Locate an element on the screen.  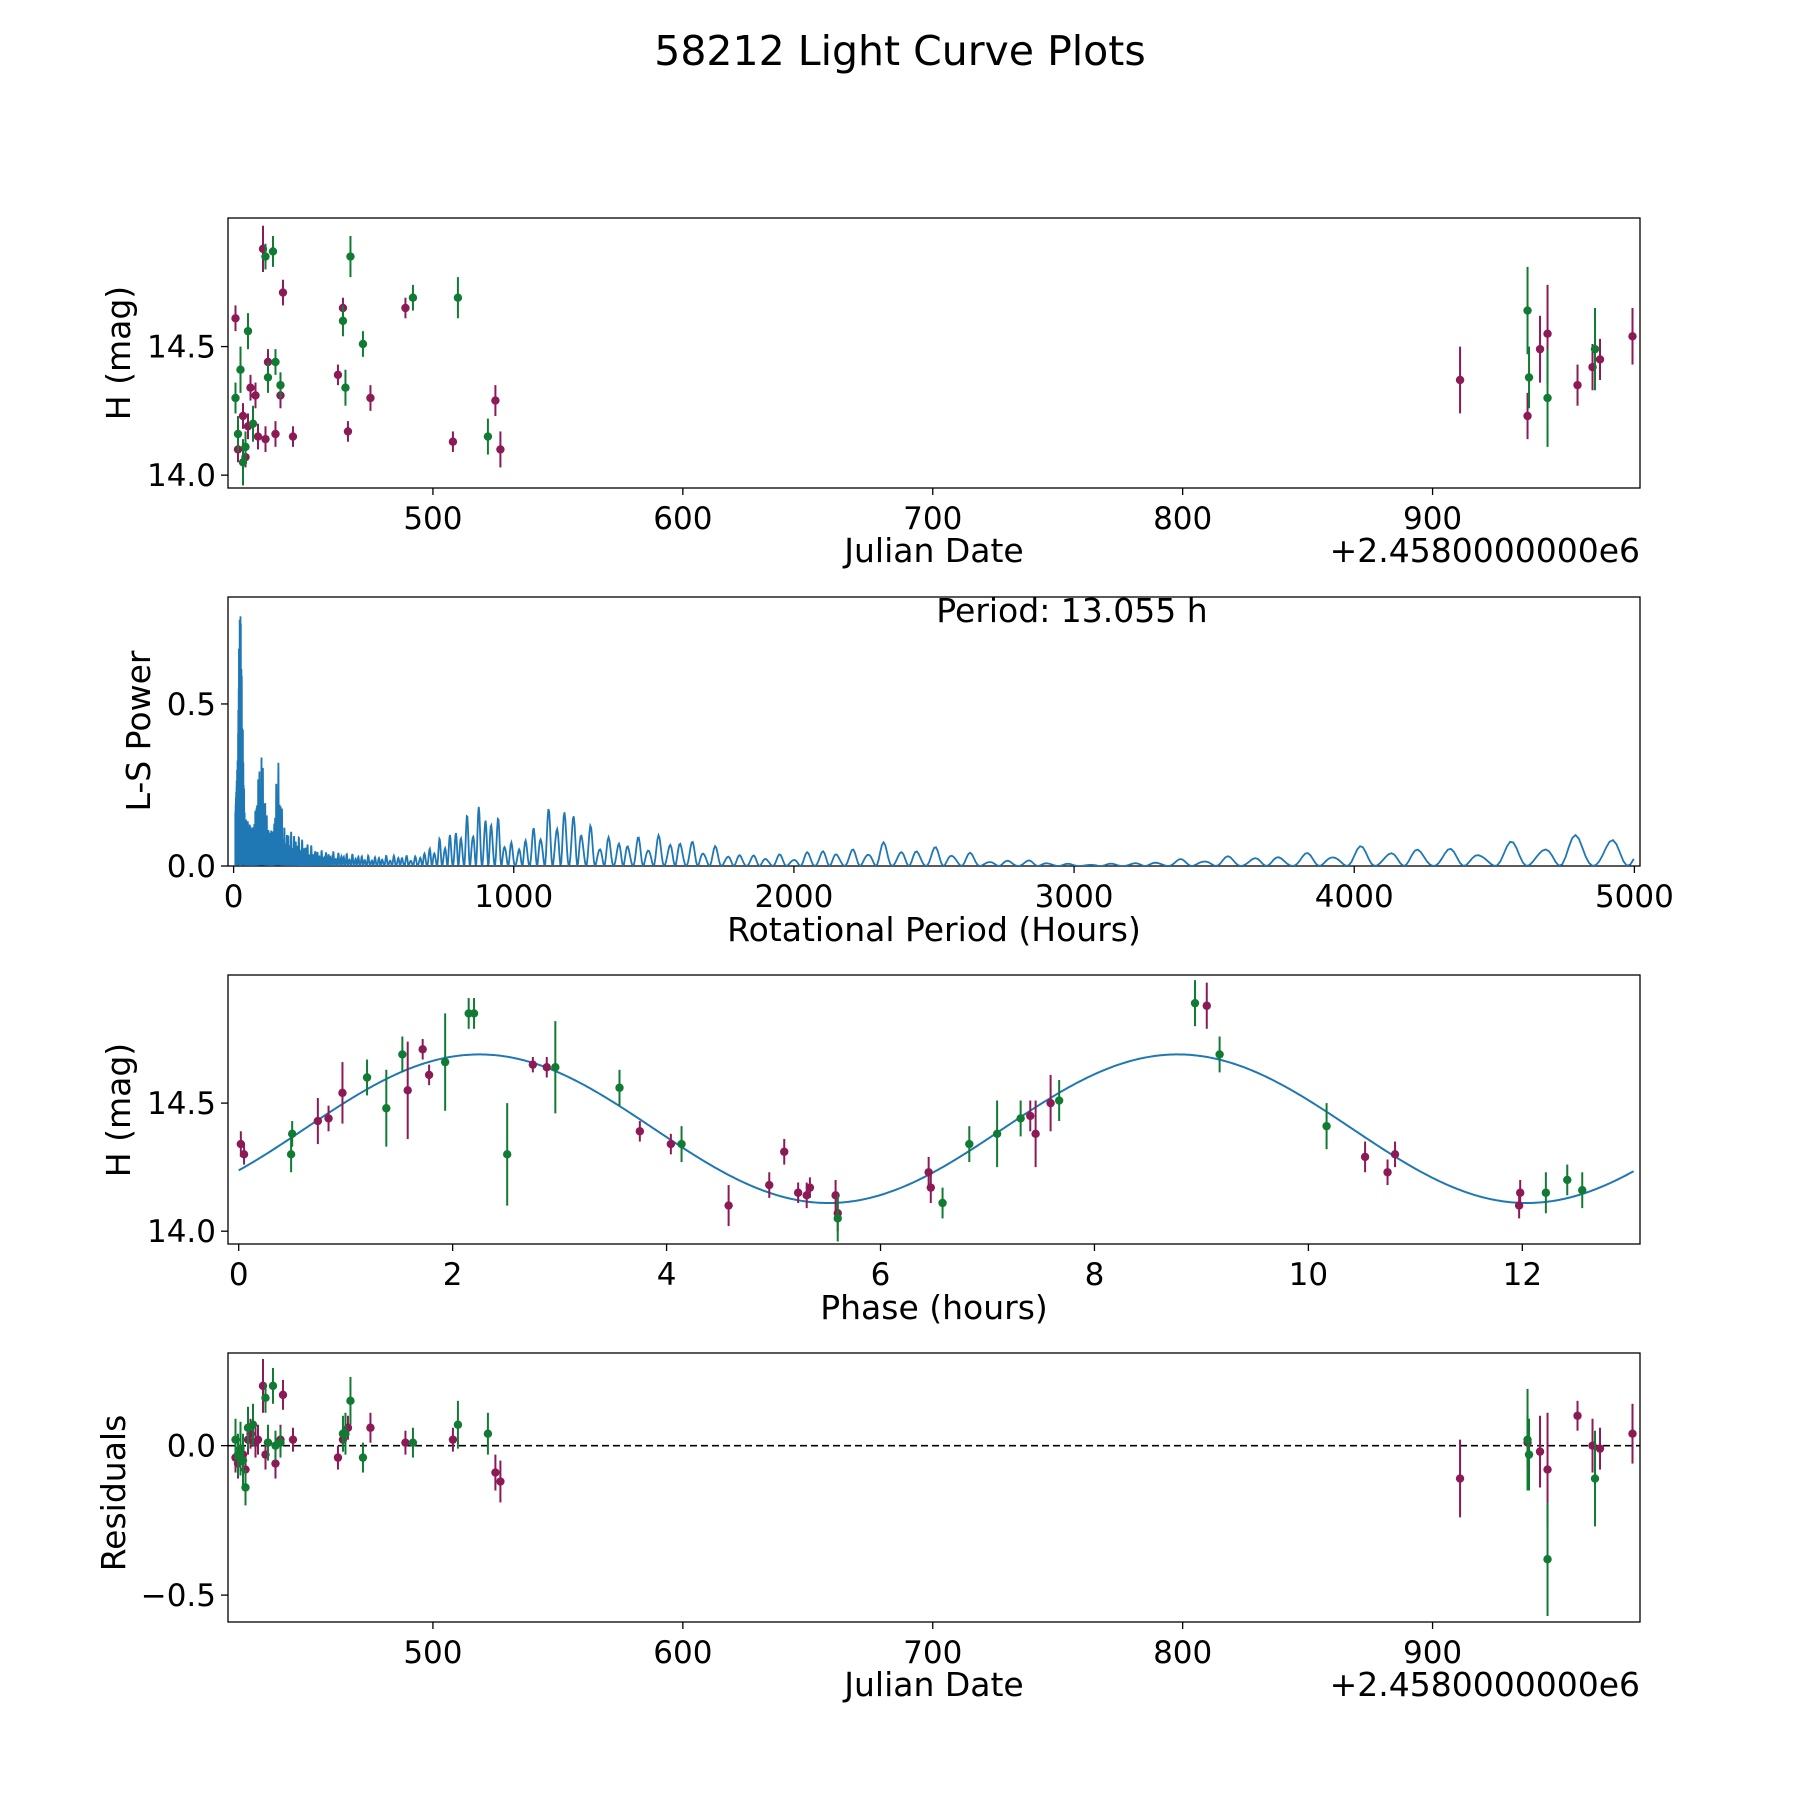
lightcurve-axes-frame is located at coordinates (934, 353).